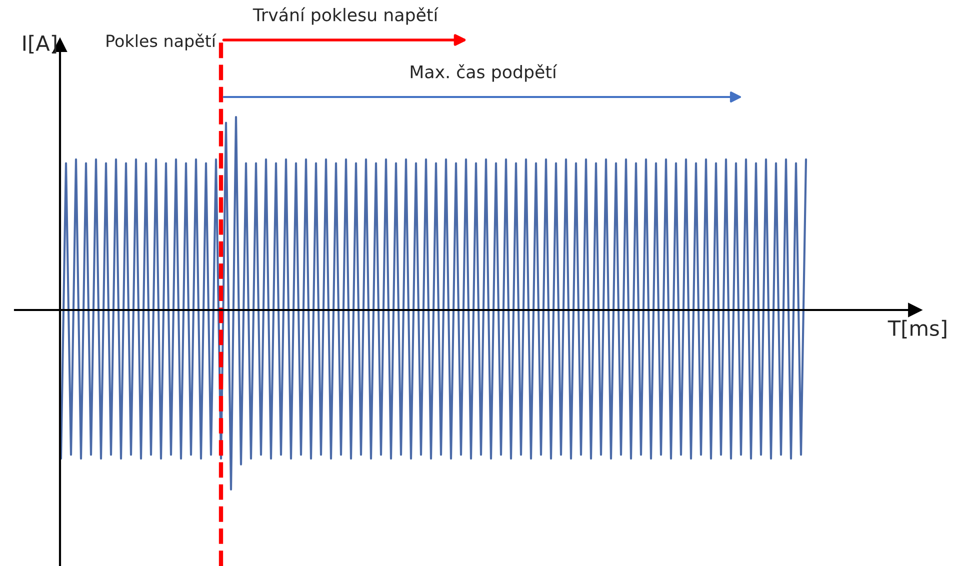 Image resolution: width=953 pixels, height=566 pixels. I want to click on text: Max. čas podpětí, so click(484, 73).